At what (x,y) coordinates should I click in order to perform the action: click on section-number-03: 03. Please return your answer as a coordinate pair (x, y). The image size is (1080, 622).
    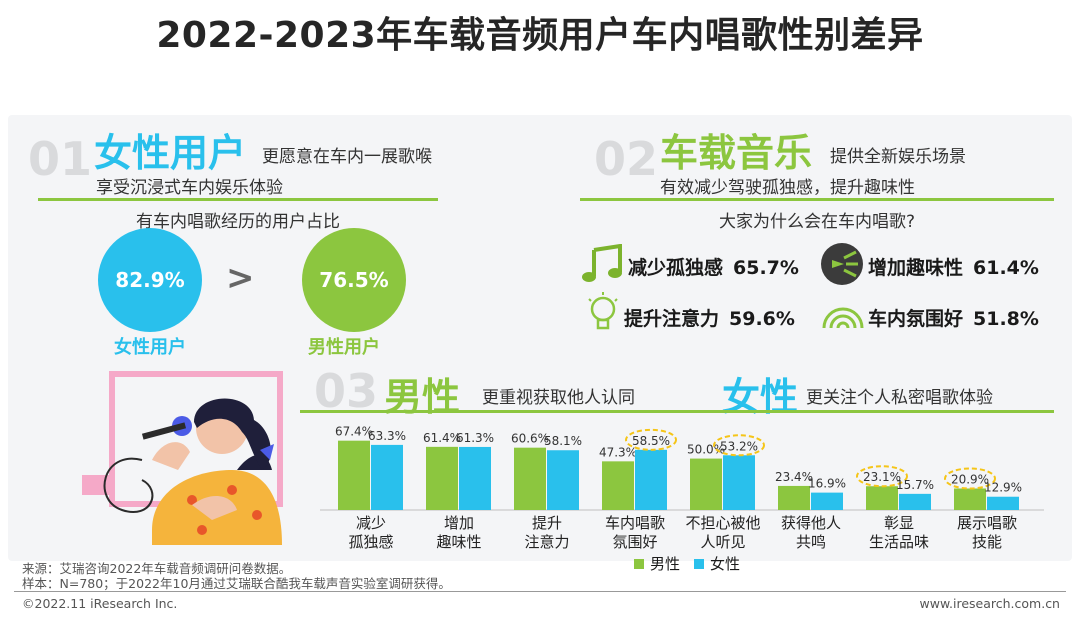
    Looking at the image, I should click on (346, 391).